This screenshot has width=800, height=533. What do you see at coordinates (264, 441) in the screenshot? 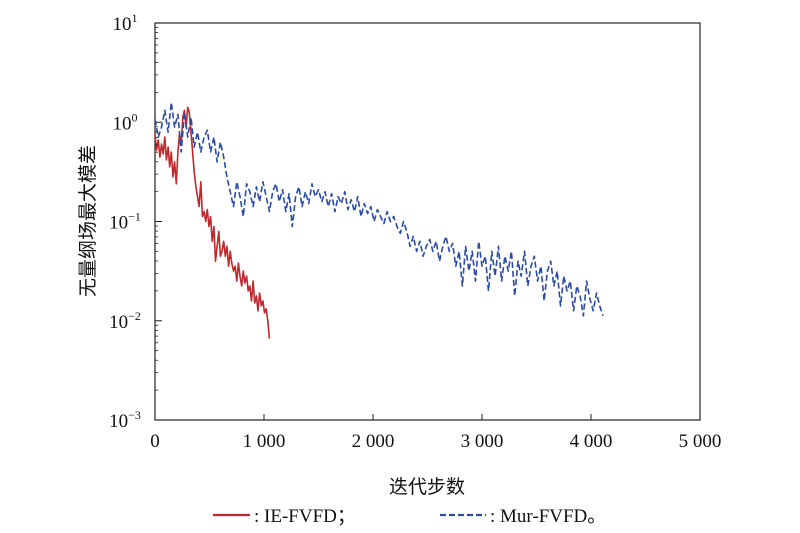
I see `x-tick-label: 1 000` at bounding box center [264, 441].